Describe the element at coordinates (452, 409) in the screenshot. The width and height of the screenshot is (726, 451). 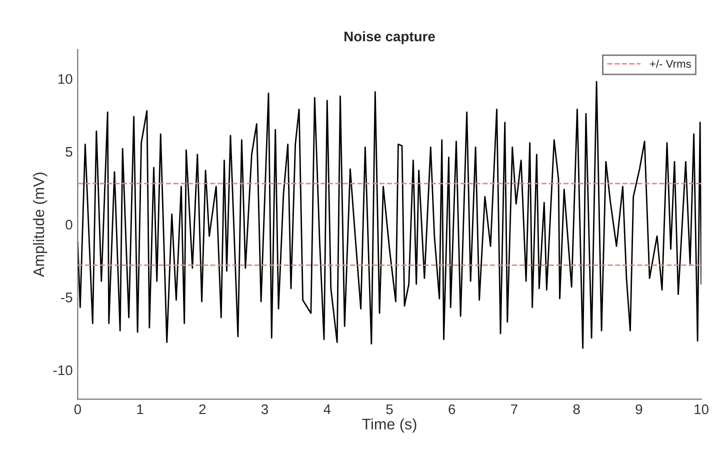
I see `x-tick-label: 6` at that location.